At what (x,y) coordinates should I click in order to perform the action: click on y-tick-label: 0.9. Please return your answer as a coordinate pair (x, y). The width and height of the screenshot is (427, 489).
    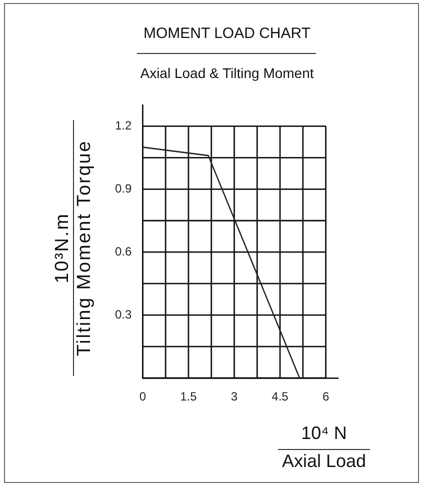
    Looking at the image, I should click on (123, 188).